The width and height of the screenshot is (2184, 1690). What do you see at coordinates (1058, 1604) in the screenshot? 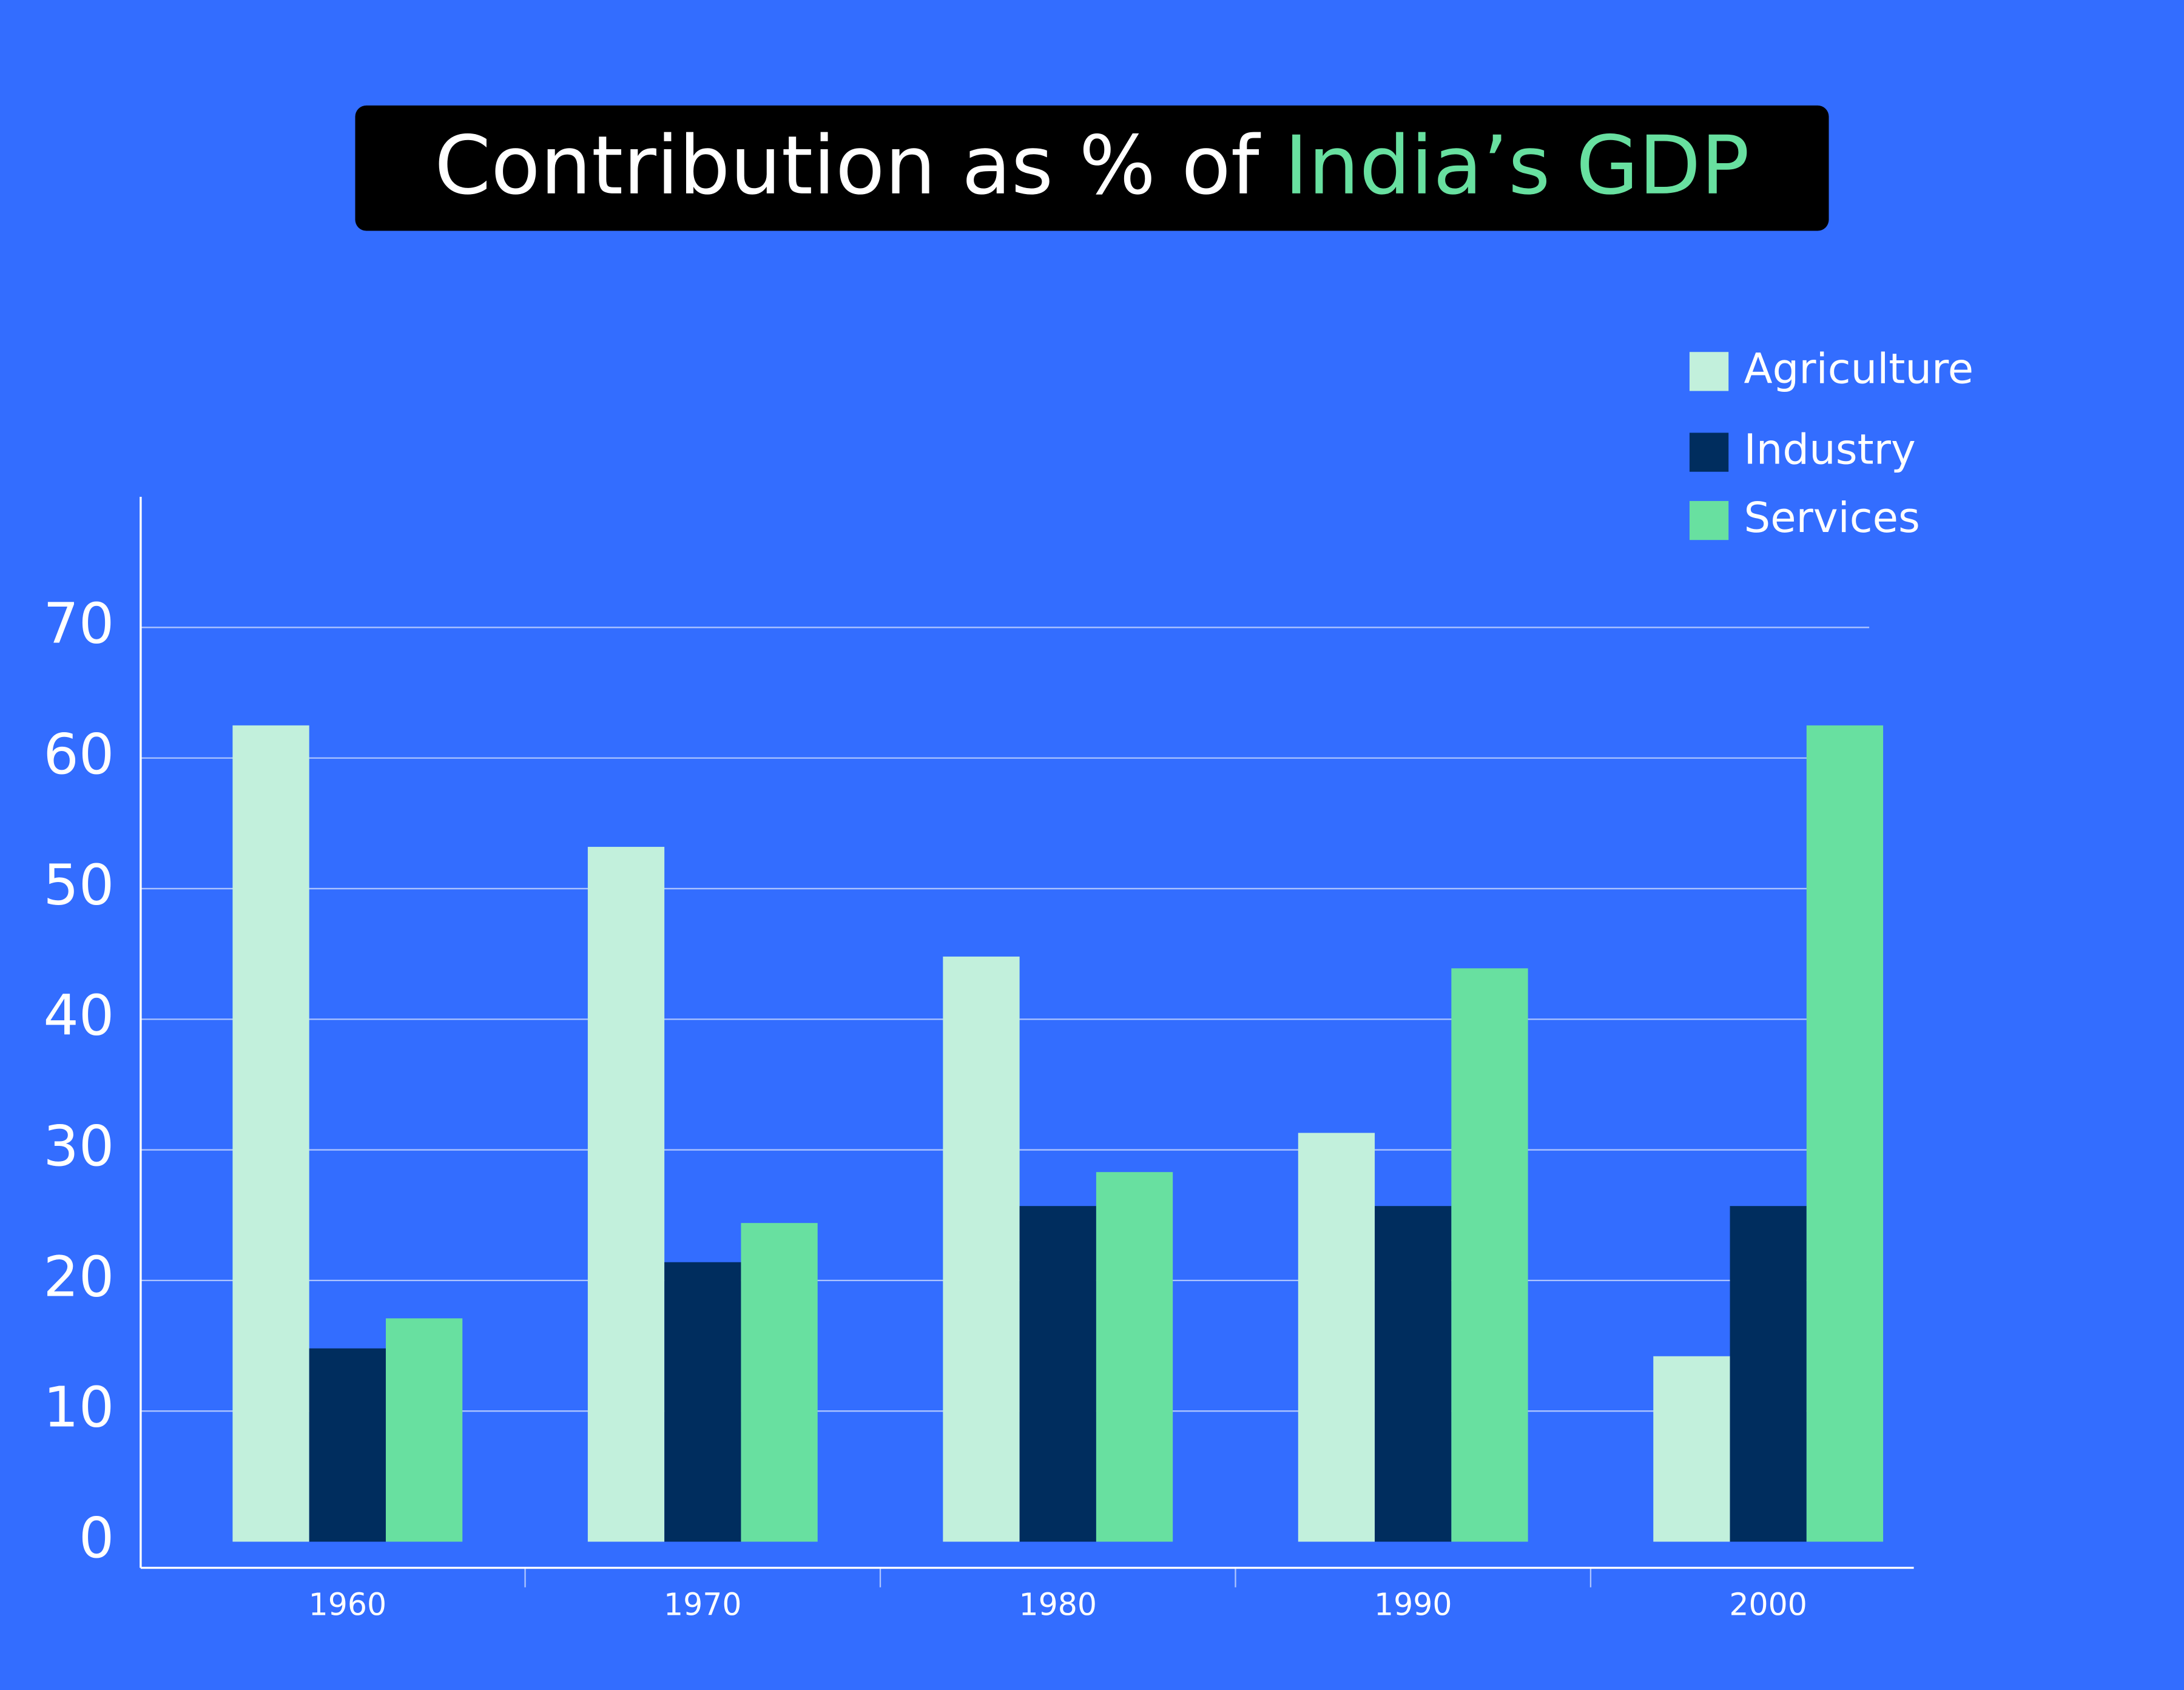
I see `x-tick-label: 1980` at bounding box center [1058, 1604].